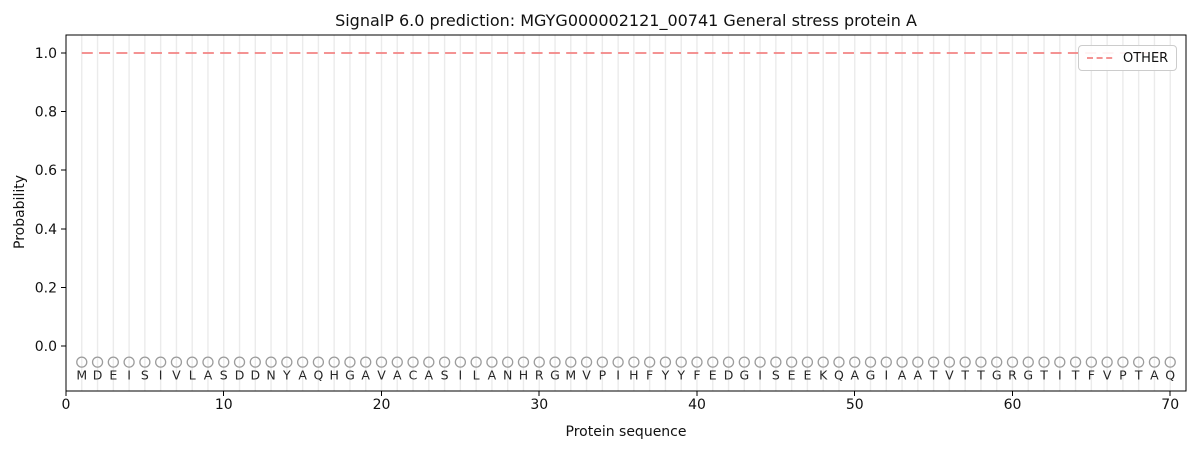 The height and width of the screenshot is (450, 1200). What do you see at coordinates (20, 212) in the screenshot?
I see `y-axis-label: Probability` at bounding box center [20, 212].